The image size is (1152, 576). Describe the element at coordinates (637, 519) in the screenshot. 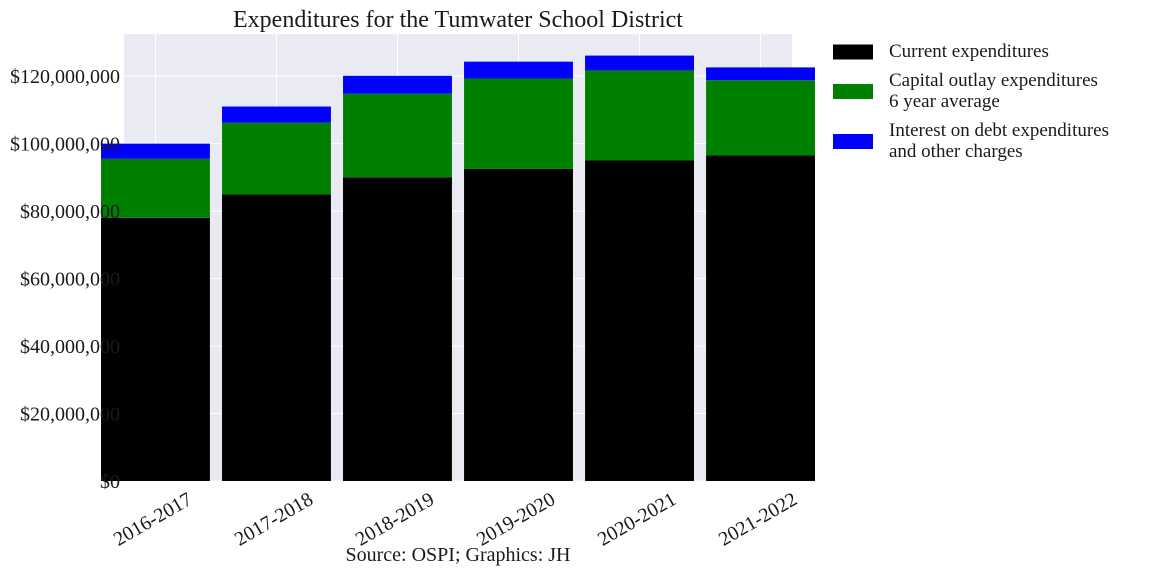

I see `x-tick-label: 2020-2021` at that location.